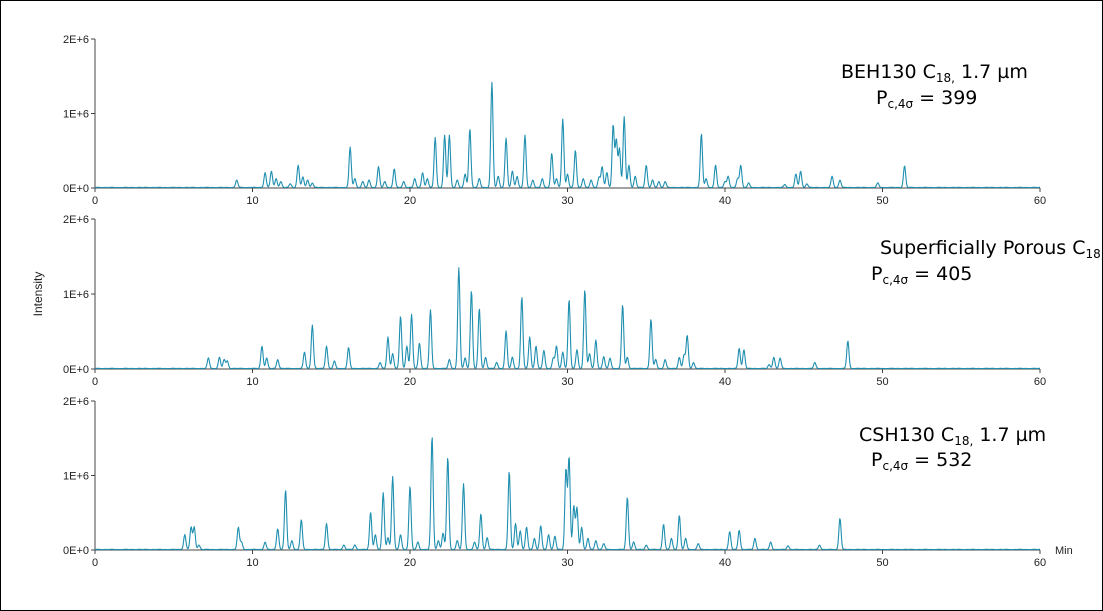  Describe the element at coordinates (952, 436) in the screenshot. I see `column-annotation: CSH130 C18, 1.7 µm` at that location.